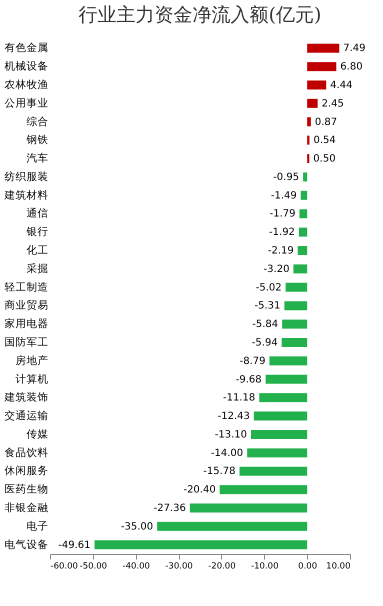 The image size is (383, 606). I want to click on data-label: -35.00, so click(137, 526).